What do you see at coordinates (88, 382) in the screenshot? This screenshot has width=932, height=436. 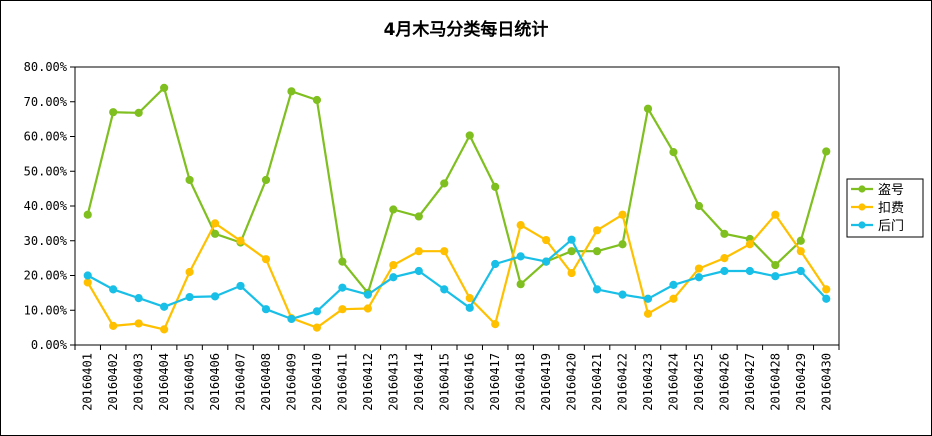 I see `x-tick-label: 20160401` at bounding box center [88, 382].